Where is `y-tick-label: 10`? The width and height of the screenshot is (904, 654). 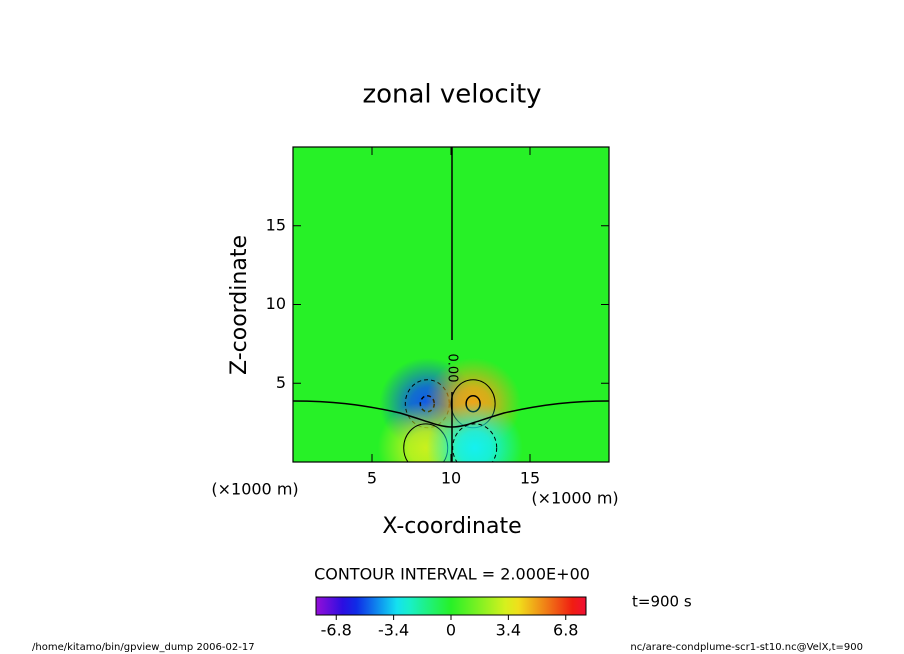 y-tick-label: 10 is located at coordinates (276, 303).